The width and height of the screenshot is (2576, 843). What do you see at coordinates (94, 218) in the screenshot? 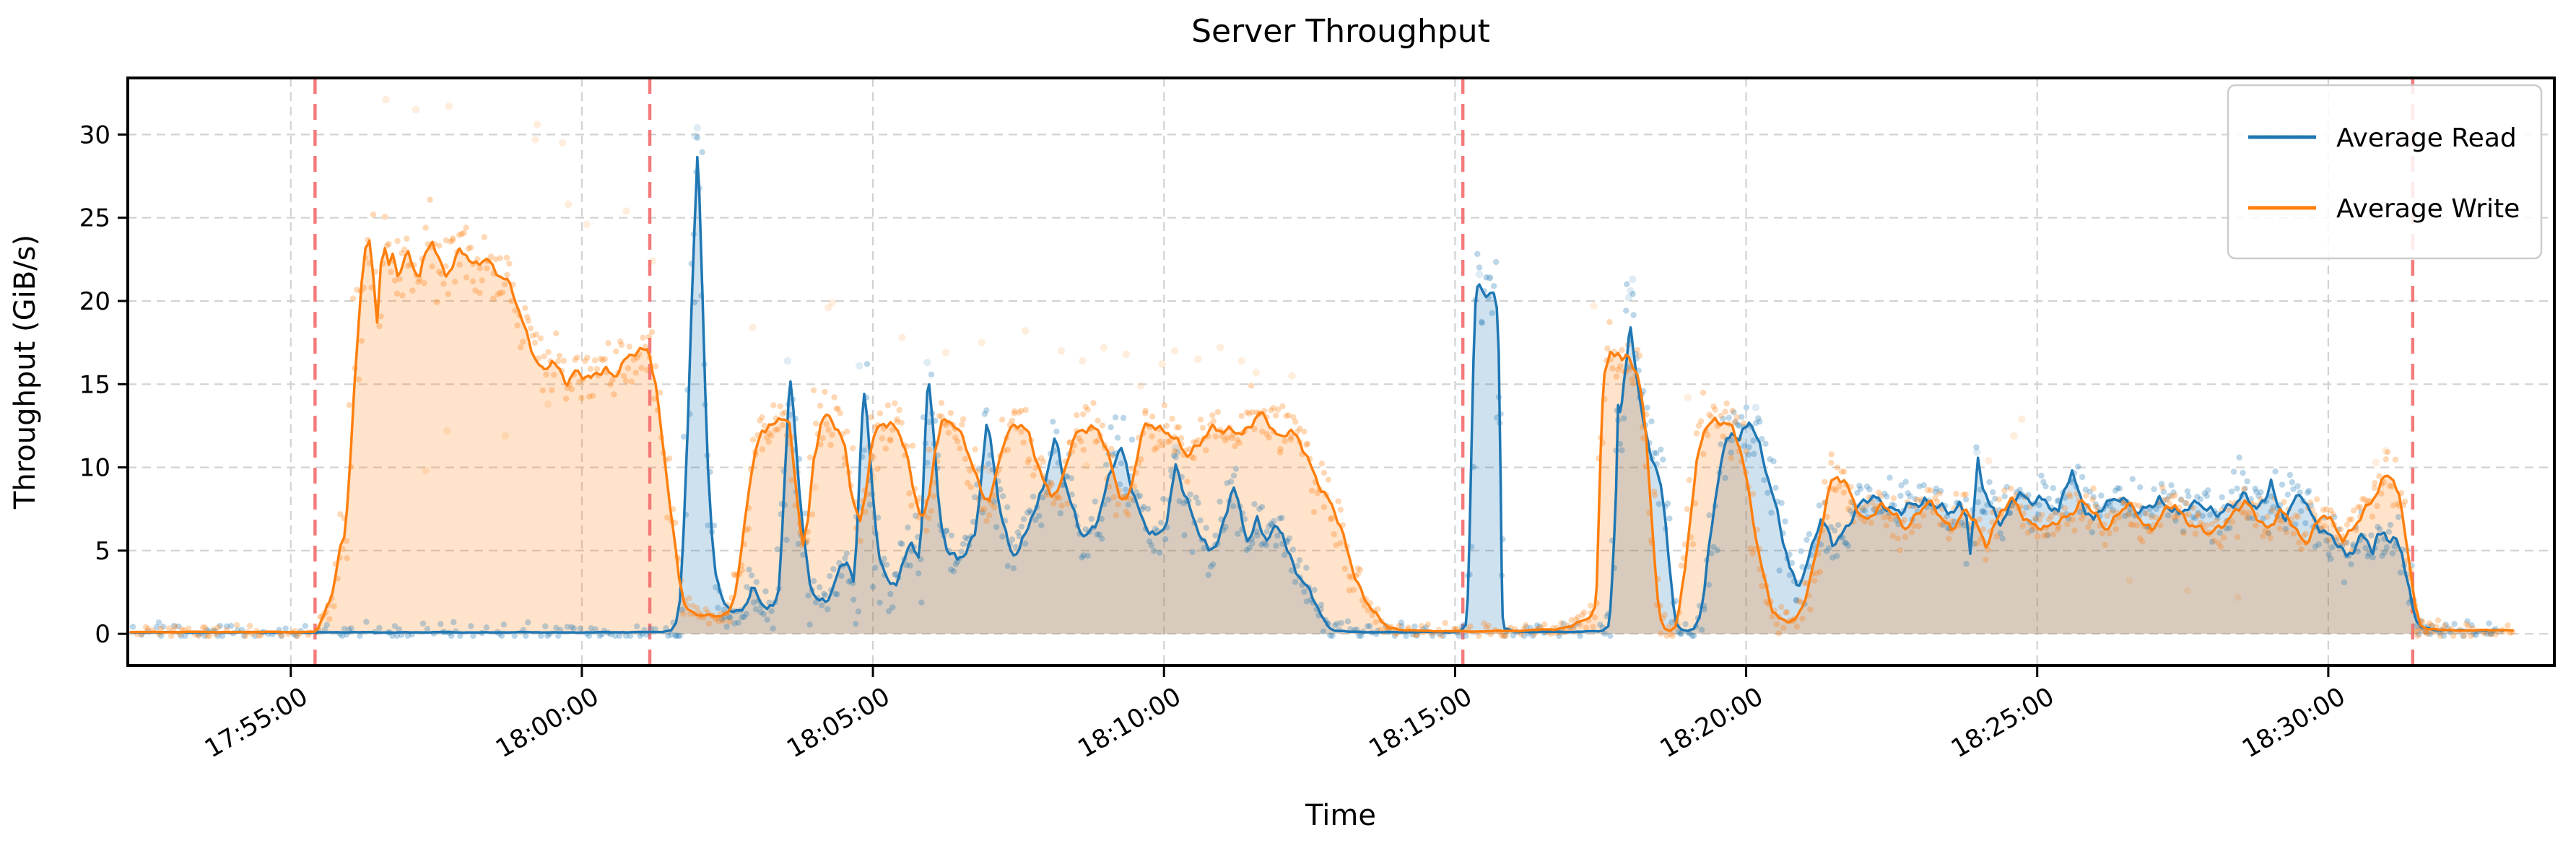
I see `y-tick-label: 25` at bounding box center [94, 218].